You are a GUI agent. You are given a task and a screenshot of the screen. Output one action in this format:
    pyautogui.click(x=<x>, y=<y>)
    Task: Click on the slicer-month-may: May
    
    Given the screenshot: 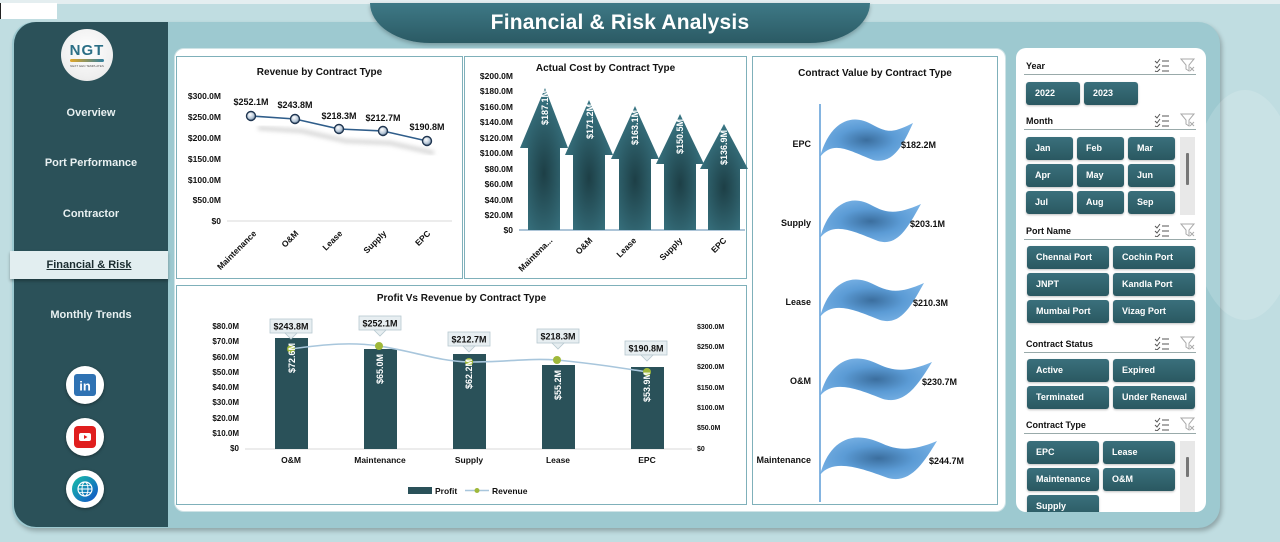 What is the action you would take?
    pyautogui.click(x=1100, y=175)
    